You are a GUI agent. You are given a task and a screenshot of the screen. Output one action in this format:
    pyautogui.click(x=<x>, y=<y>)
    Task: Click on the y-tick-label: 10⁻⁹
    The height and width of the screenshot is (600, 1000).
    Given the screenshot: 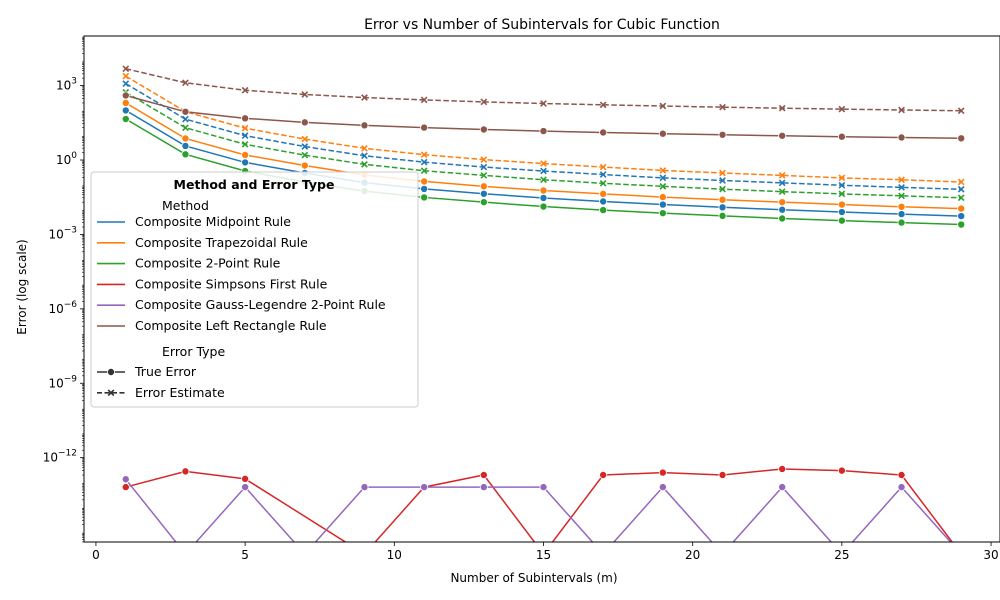 What is the action you would take?
    pyautogui.click(x=62, y=382)
    